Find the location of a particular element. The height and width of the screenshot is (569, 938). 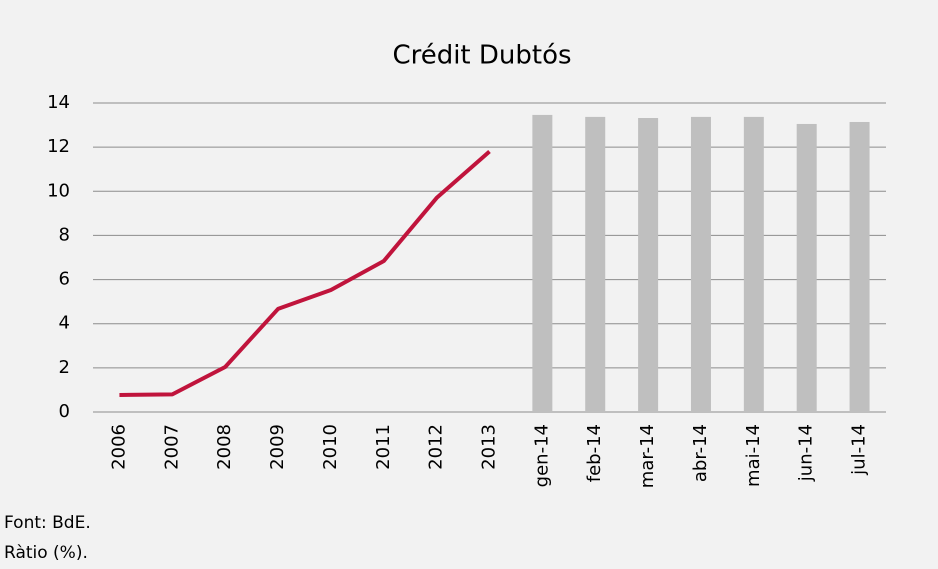

x-tick-label: 2008 is located at coordinates (224, 447).